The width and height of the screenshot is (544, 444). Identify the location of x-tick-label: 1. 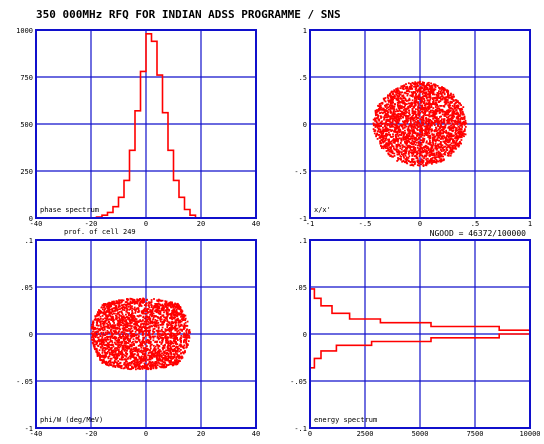
(530, 224).